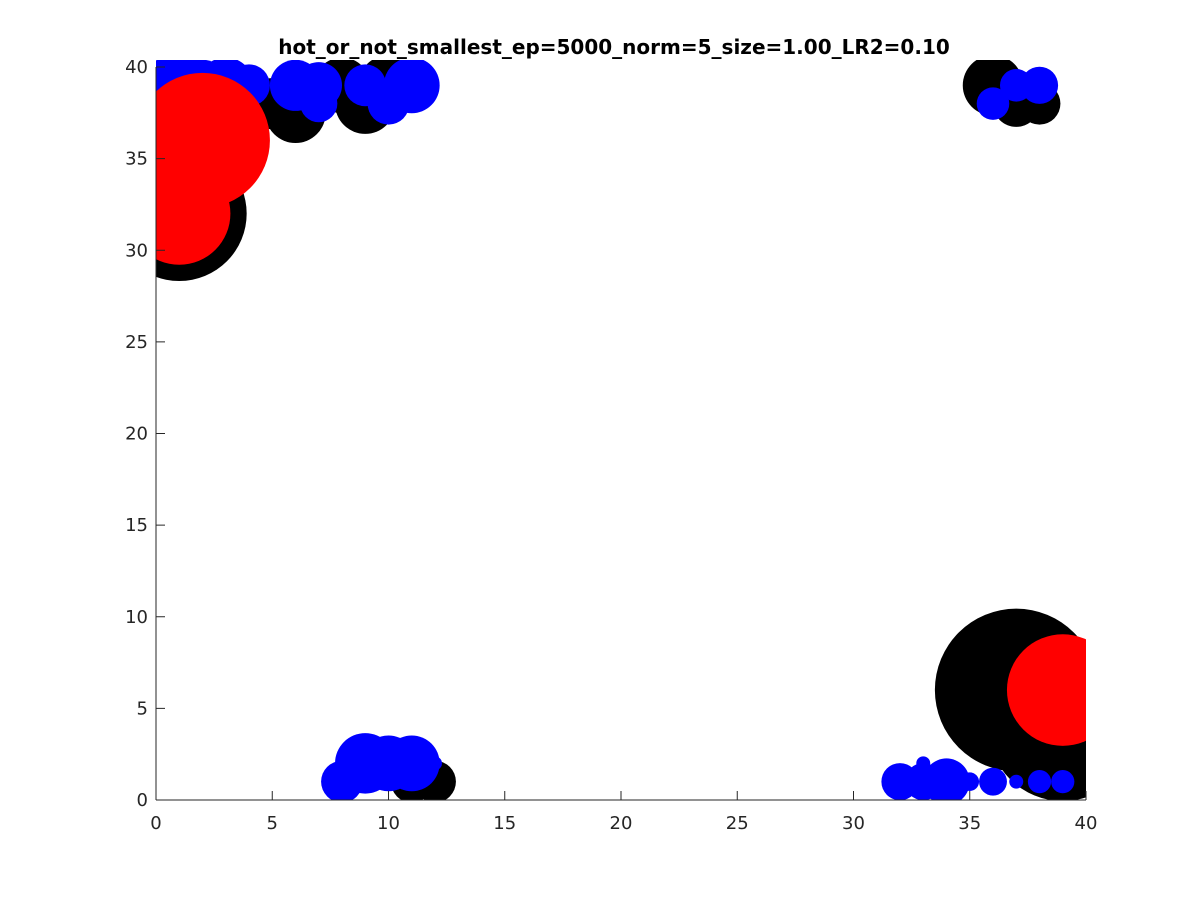  What do you see at coordinates (136, 342) in the screenshot?
I see `y-tick-label: 25` at bounding box center [136, 342].